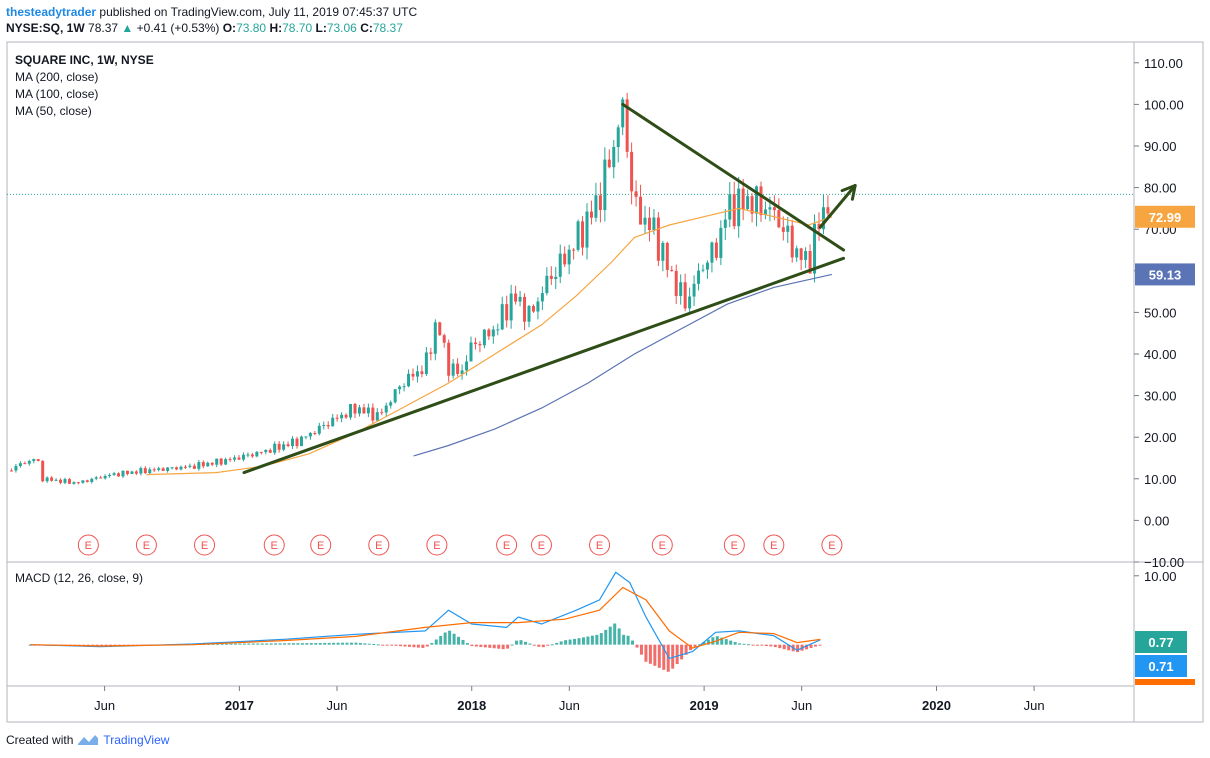 Image resolution: width=1210 pixels, height=758 pixels. What do you see at coordinates (733, 177) in the screenshot?
I see `resistance-trendline` at bounding box center [733, 177].